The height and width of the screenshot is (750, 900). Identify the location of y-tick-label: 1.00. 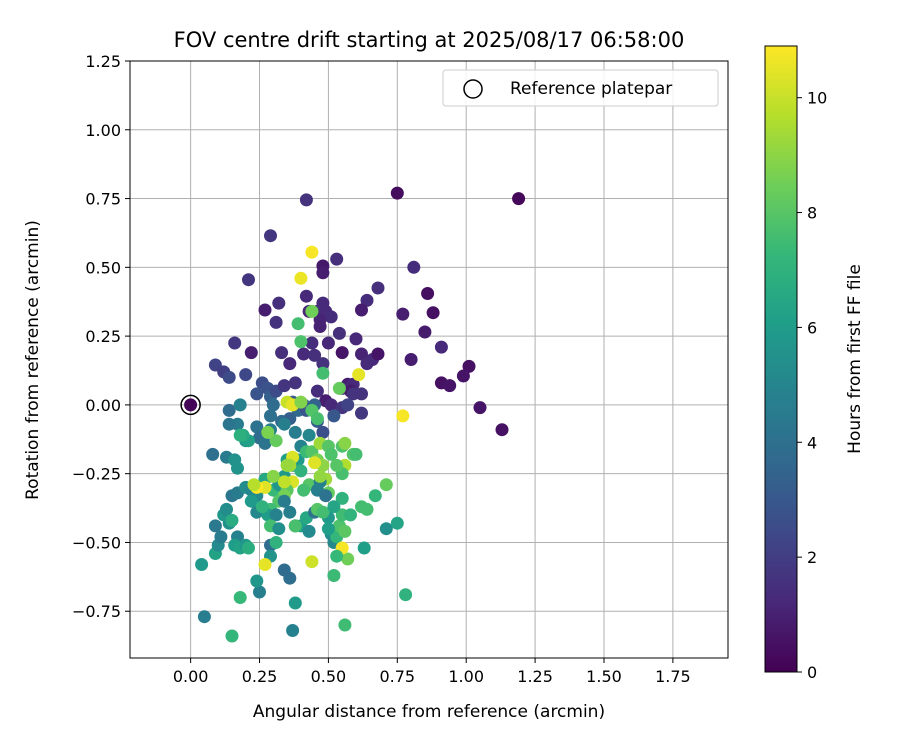
(103, 130).